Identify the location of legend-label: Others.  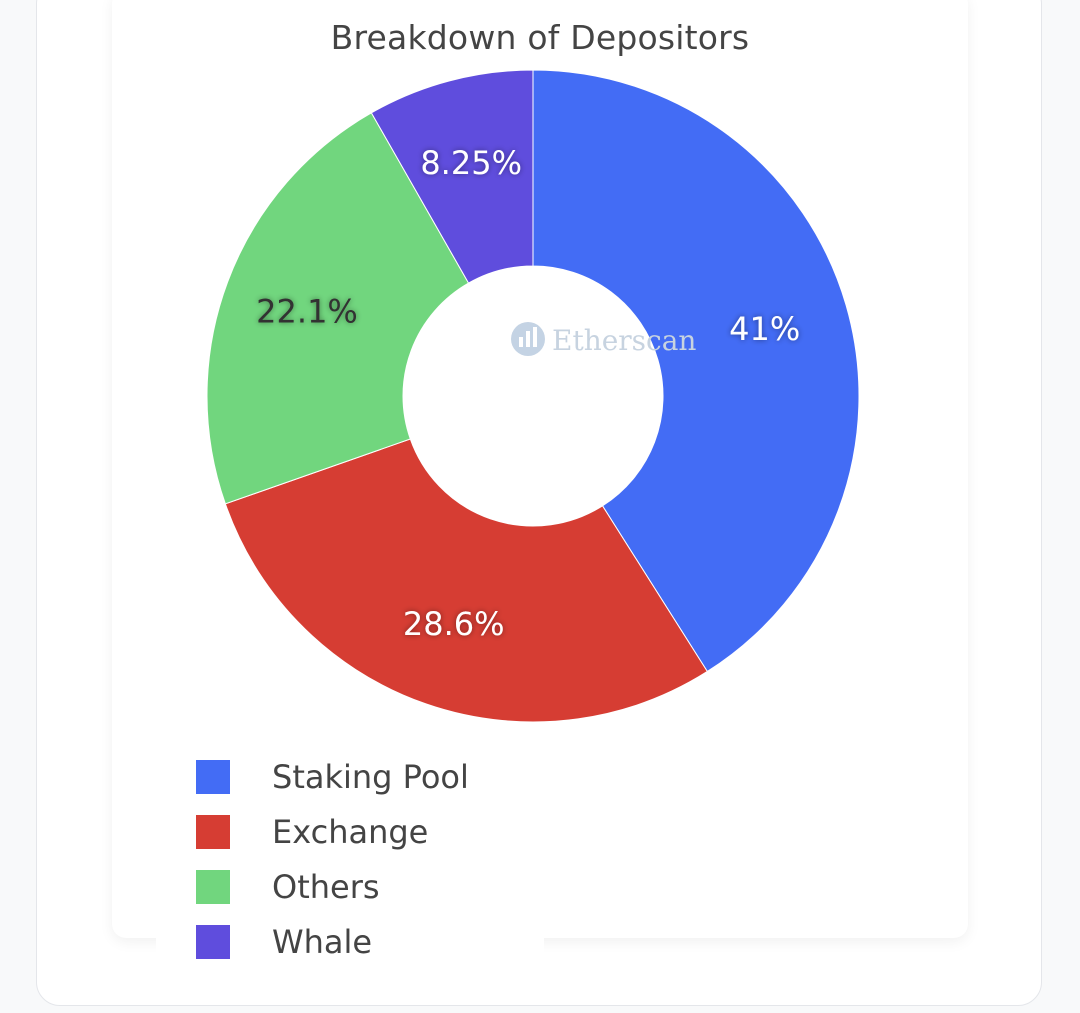
(326, 887).